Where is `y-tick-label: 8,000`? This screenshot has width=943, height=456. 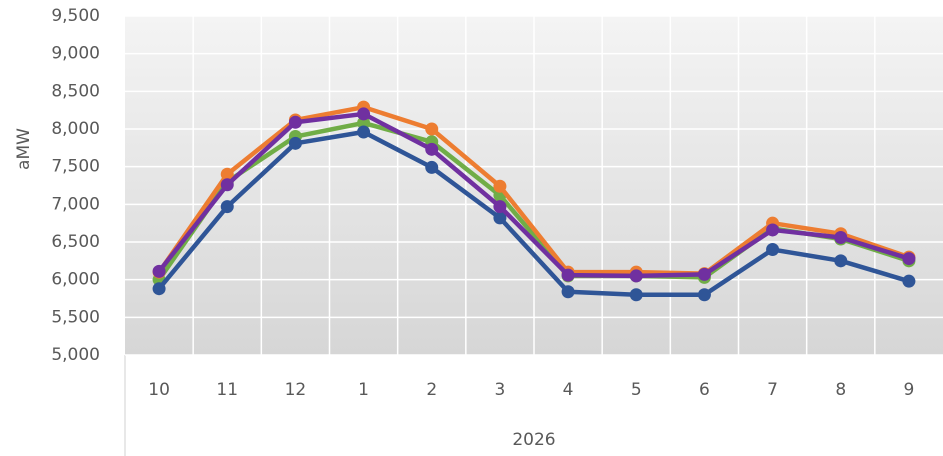
y-tick-label: 8,000 is located at coordinates (75, 129).